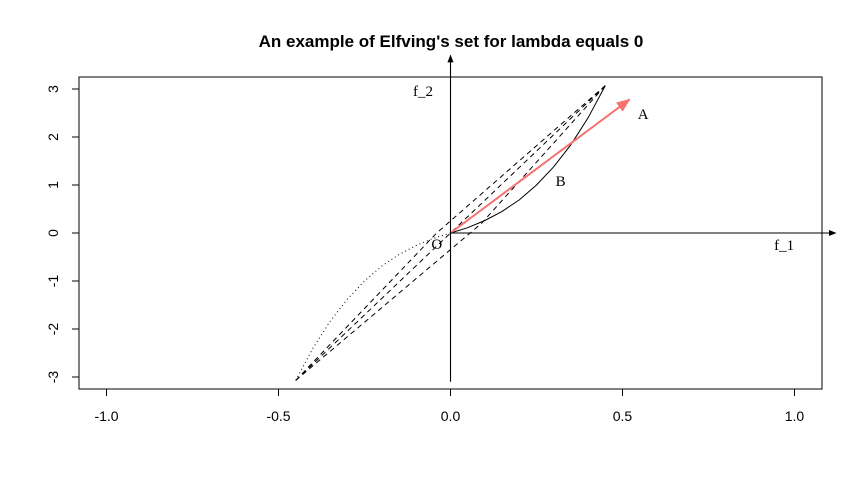 This screenshot has height=488, width=862. What do you see at coordinates (53, 377) in the screenshot?
I see `y-tick-label: -3` at bounding box center [53, 377].